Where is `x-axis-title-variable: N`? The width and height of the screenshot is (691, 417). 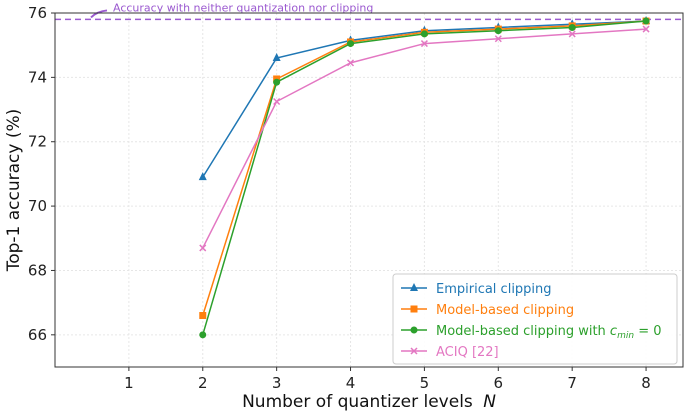
x-axis-title-variable: N is located at coordinates (489, 402).